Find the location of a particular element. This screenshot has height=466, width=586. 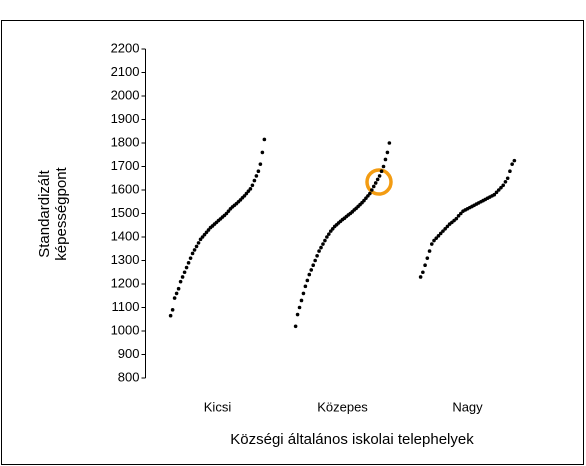

y-tick-label: 1900 is located at coordinates (125, 118).